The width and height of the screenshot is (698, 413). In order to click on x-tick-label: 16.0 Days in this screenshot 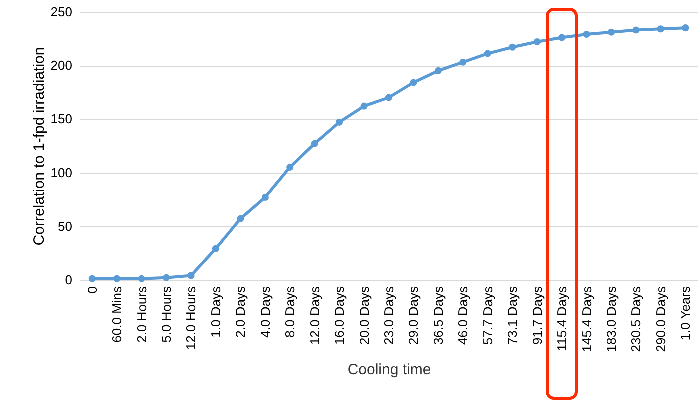, I will do `click(340, 316)`.